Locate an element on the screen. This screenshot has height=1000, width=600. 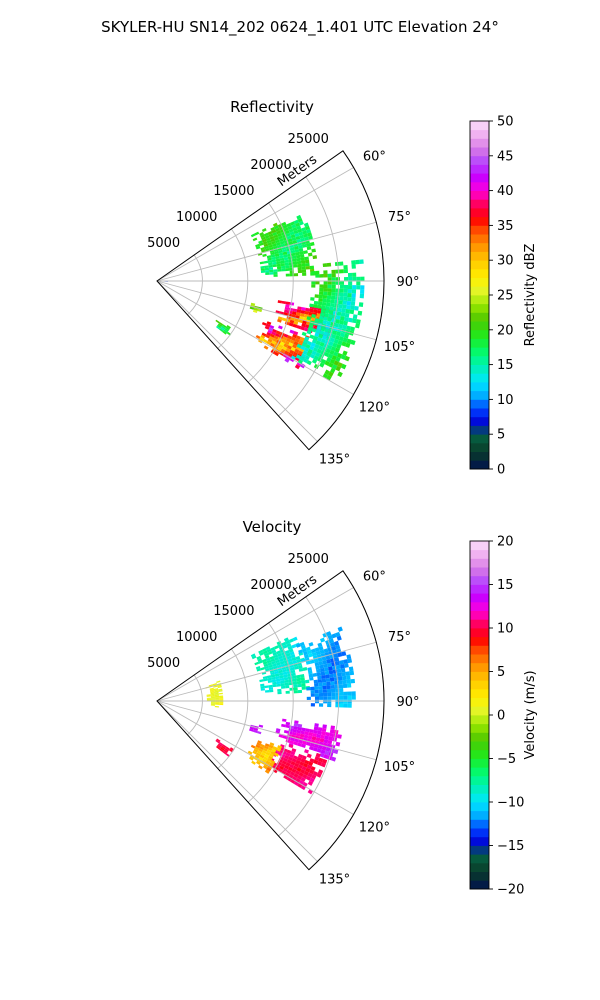
colorbar-tick-label: 5 is located at coordinates (501, 435).